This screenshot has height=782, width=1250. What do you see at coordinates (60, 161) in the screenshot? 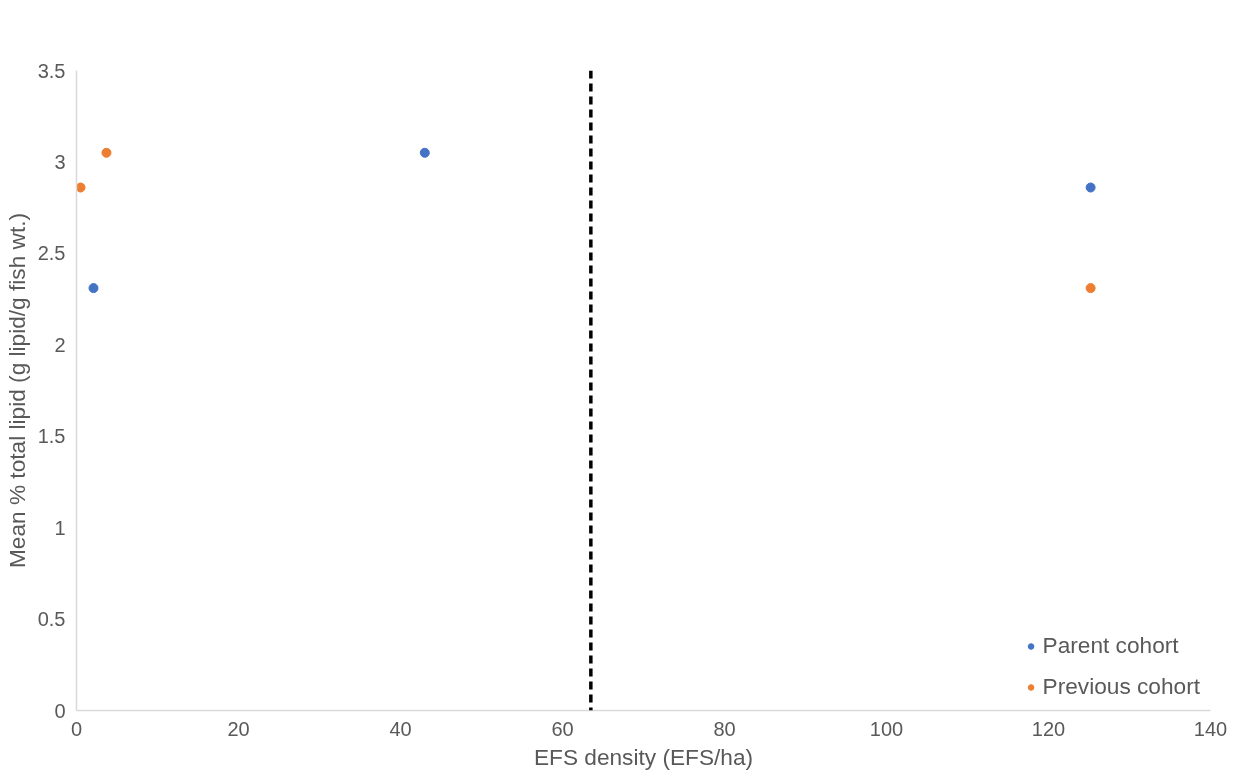
I see `y-tick-label: 3` at bounding box center [60, 161].